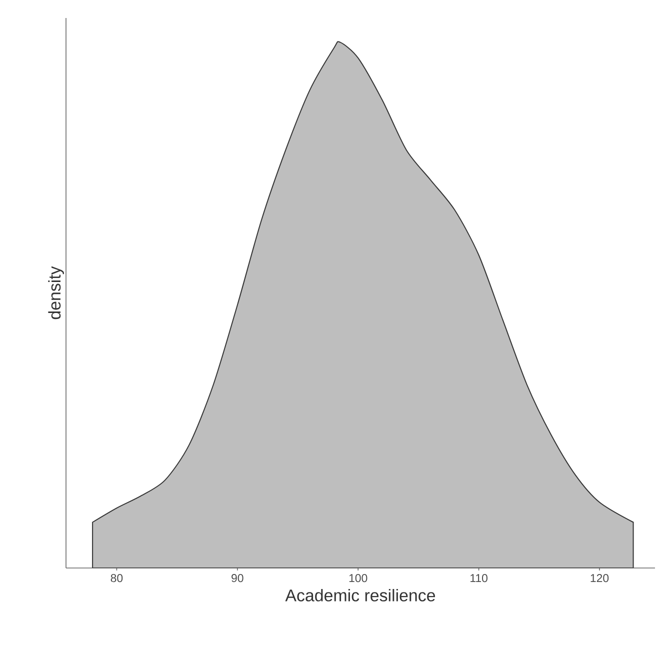 This screenshot has width=658, height=658. I want to click on x-tick-label: 110, so click(479, 578).